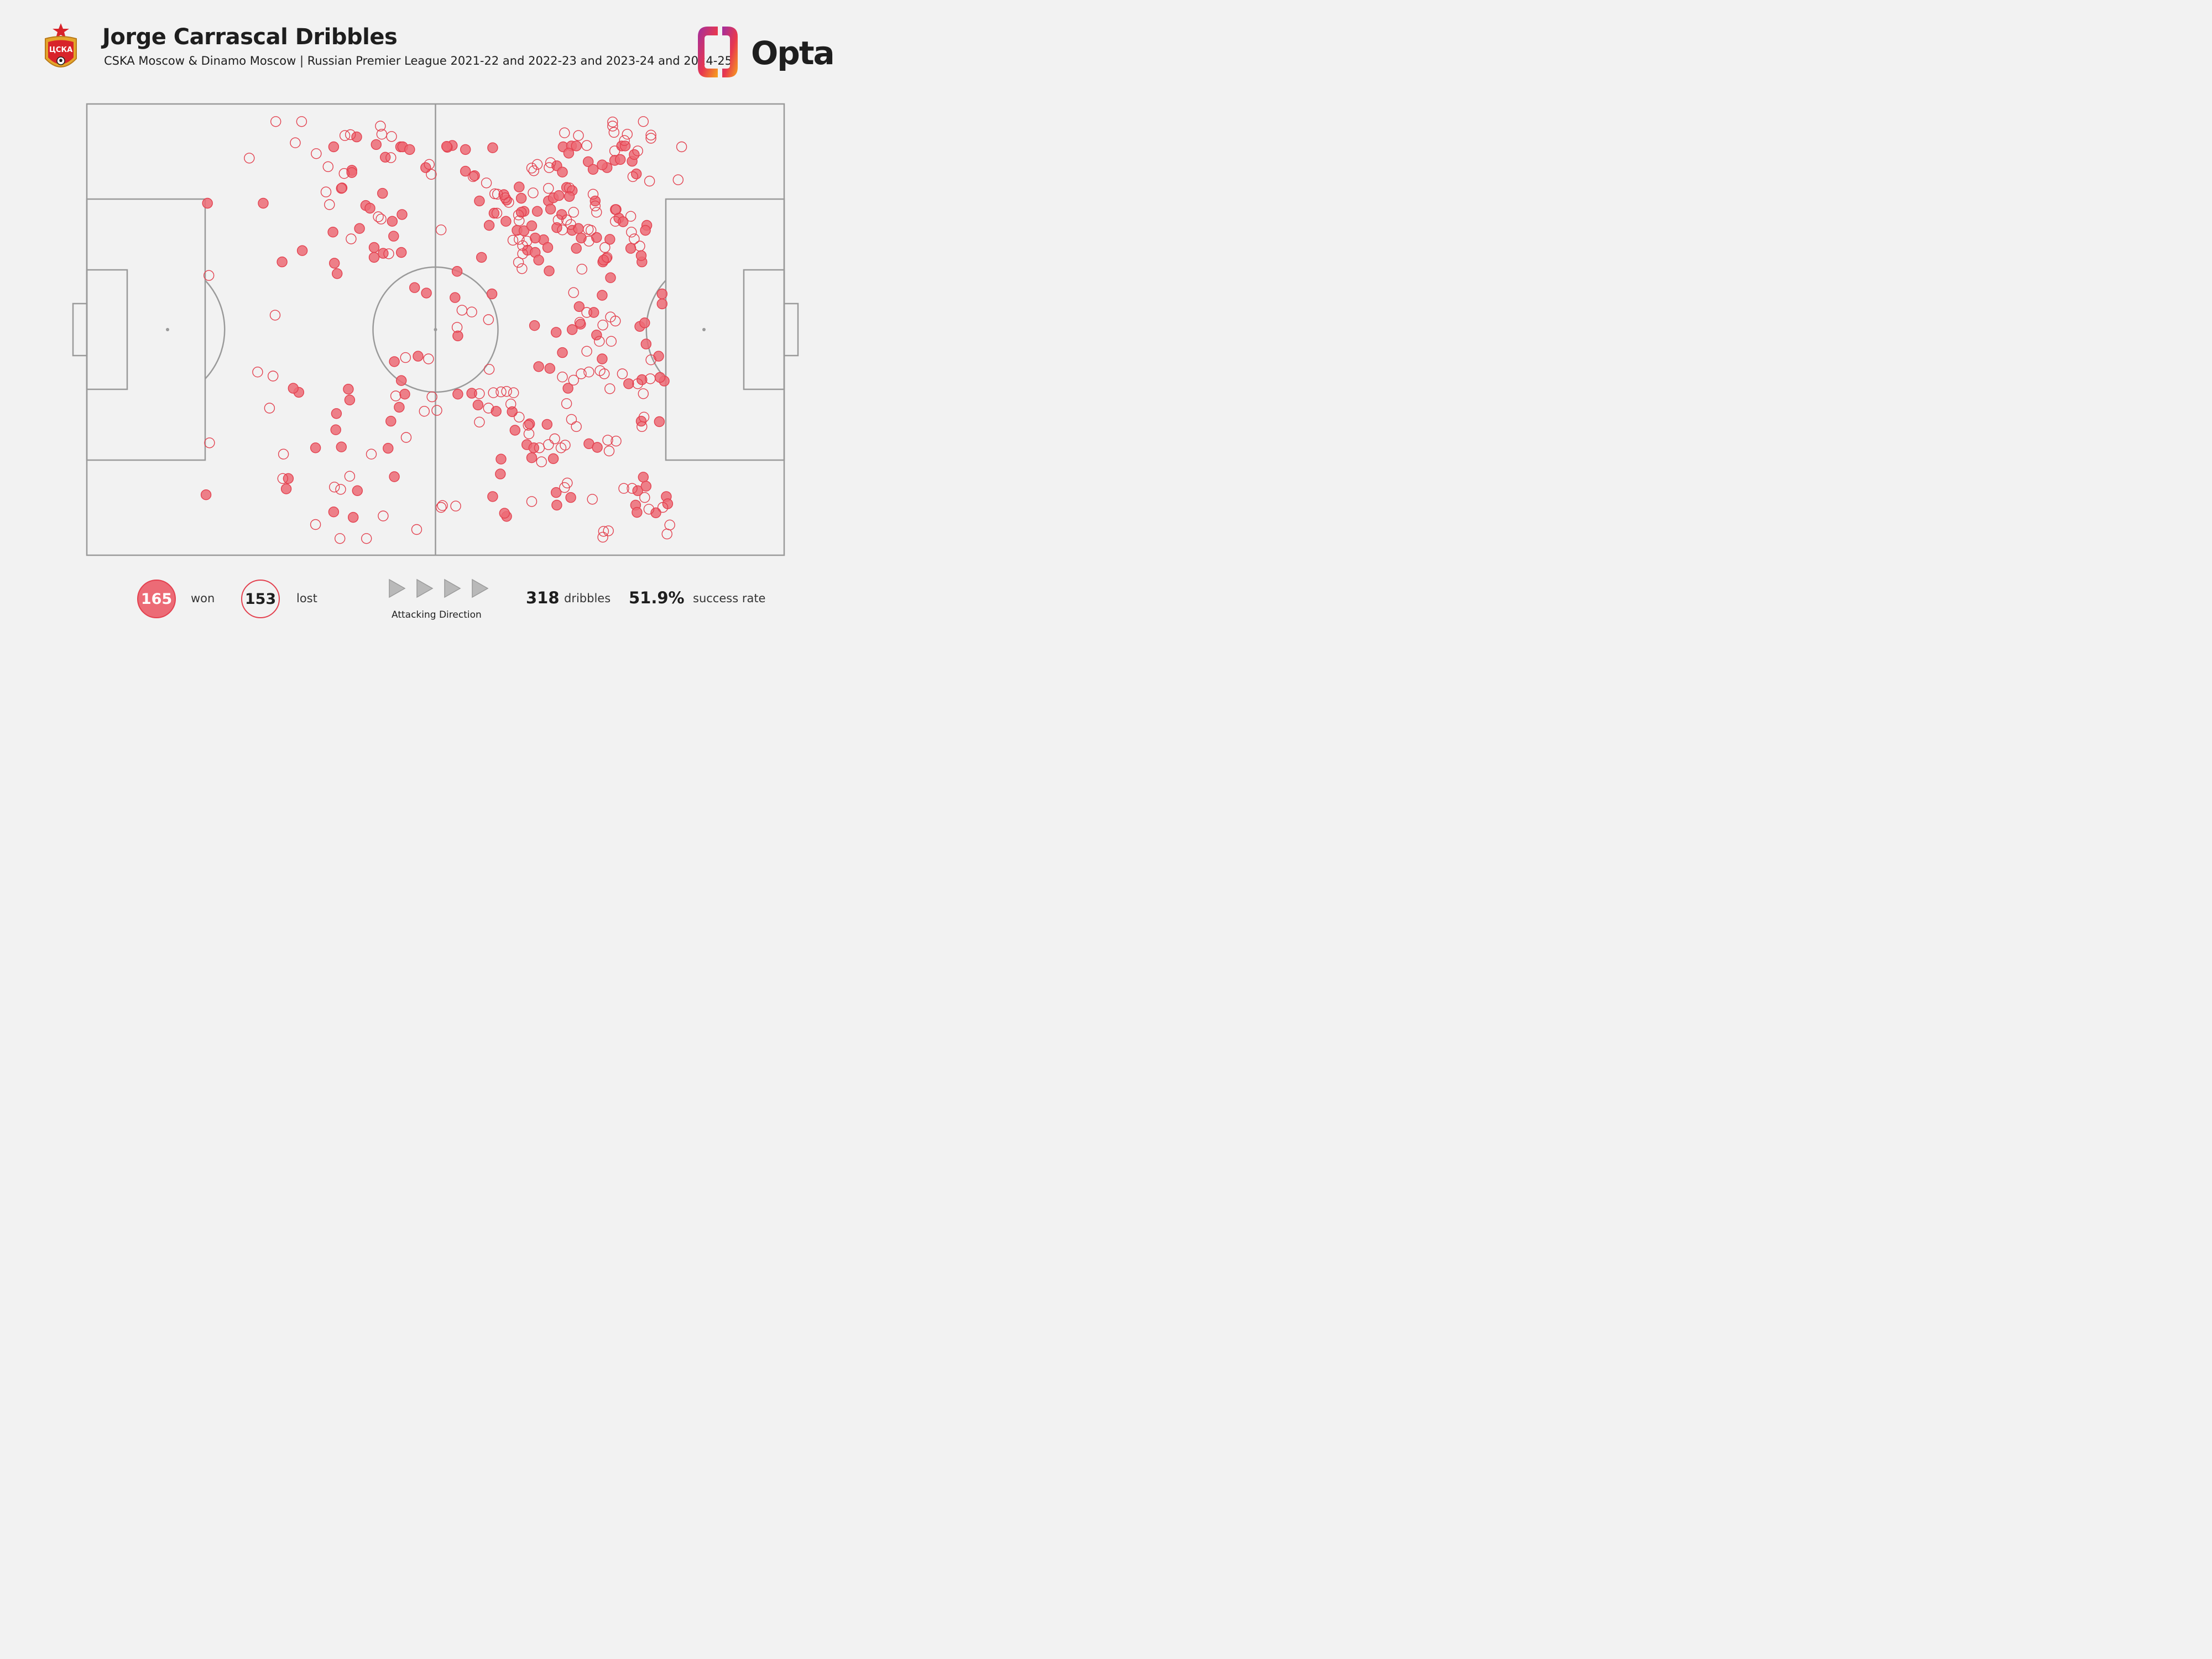 The image size is (2212, 1659). I want to click on right-penalty-arc, so click(656, 330).